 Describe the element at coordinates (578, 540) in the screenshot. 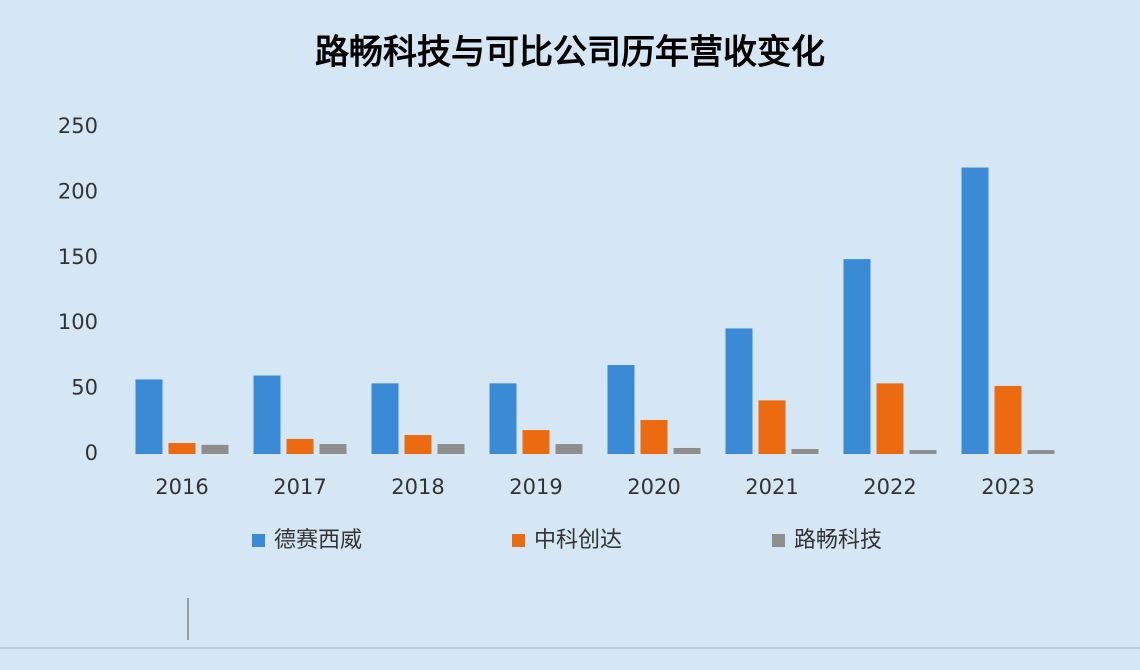

I see `legend-label: 中科创达` at that location.